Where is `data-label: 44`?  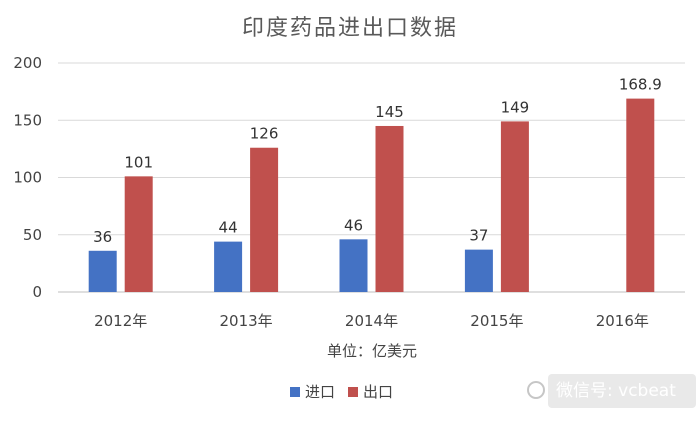
data-label: 44 is located at coordinates (228, 228).